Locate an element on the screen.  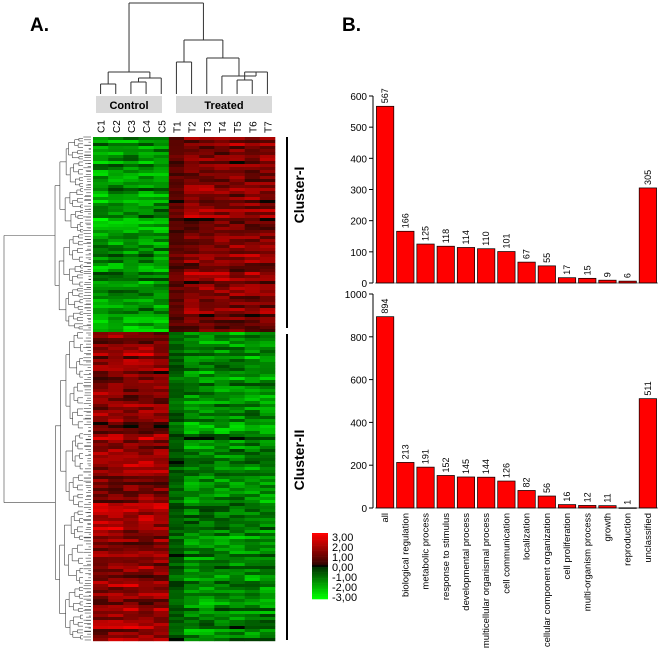
bar-value-label: 15 is located at coordinates (587, 270).